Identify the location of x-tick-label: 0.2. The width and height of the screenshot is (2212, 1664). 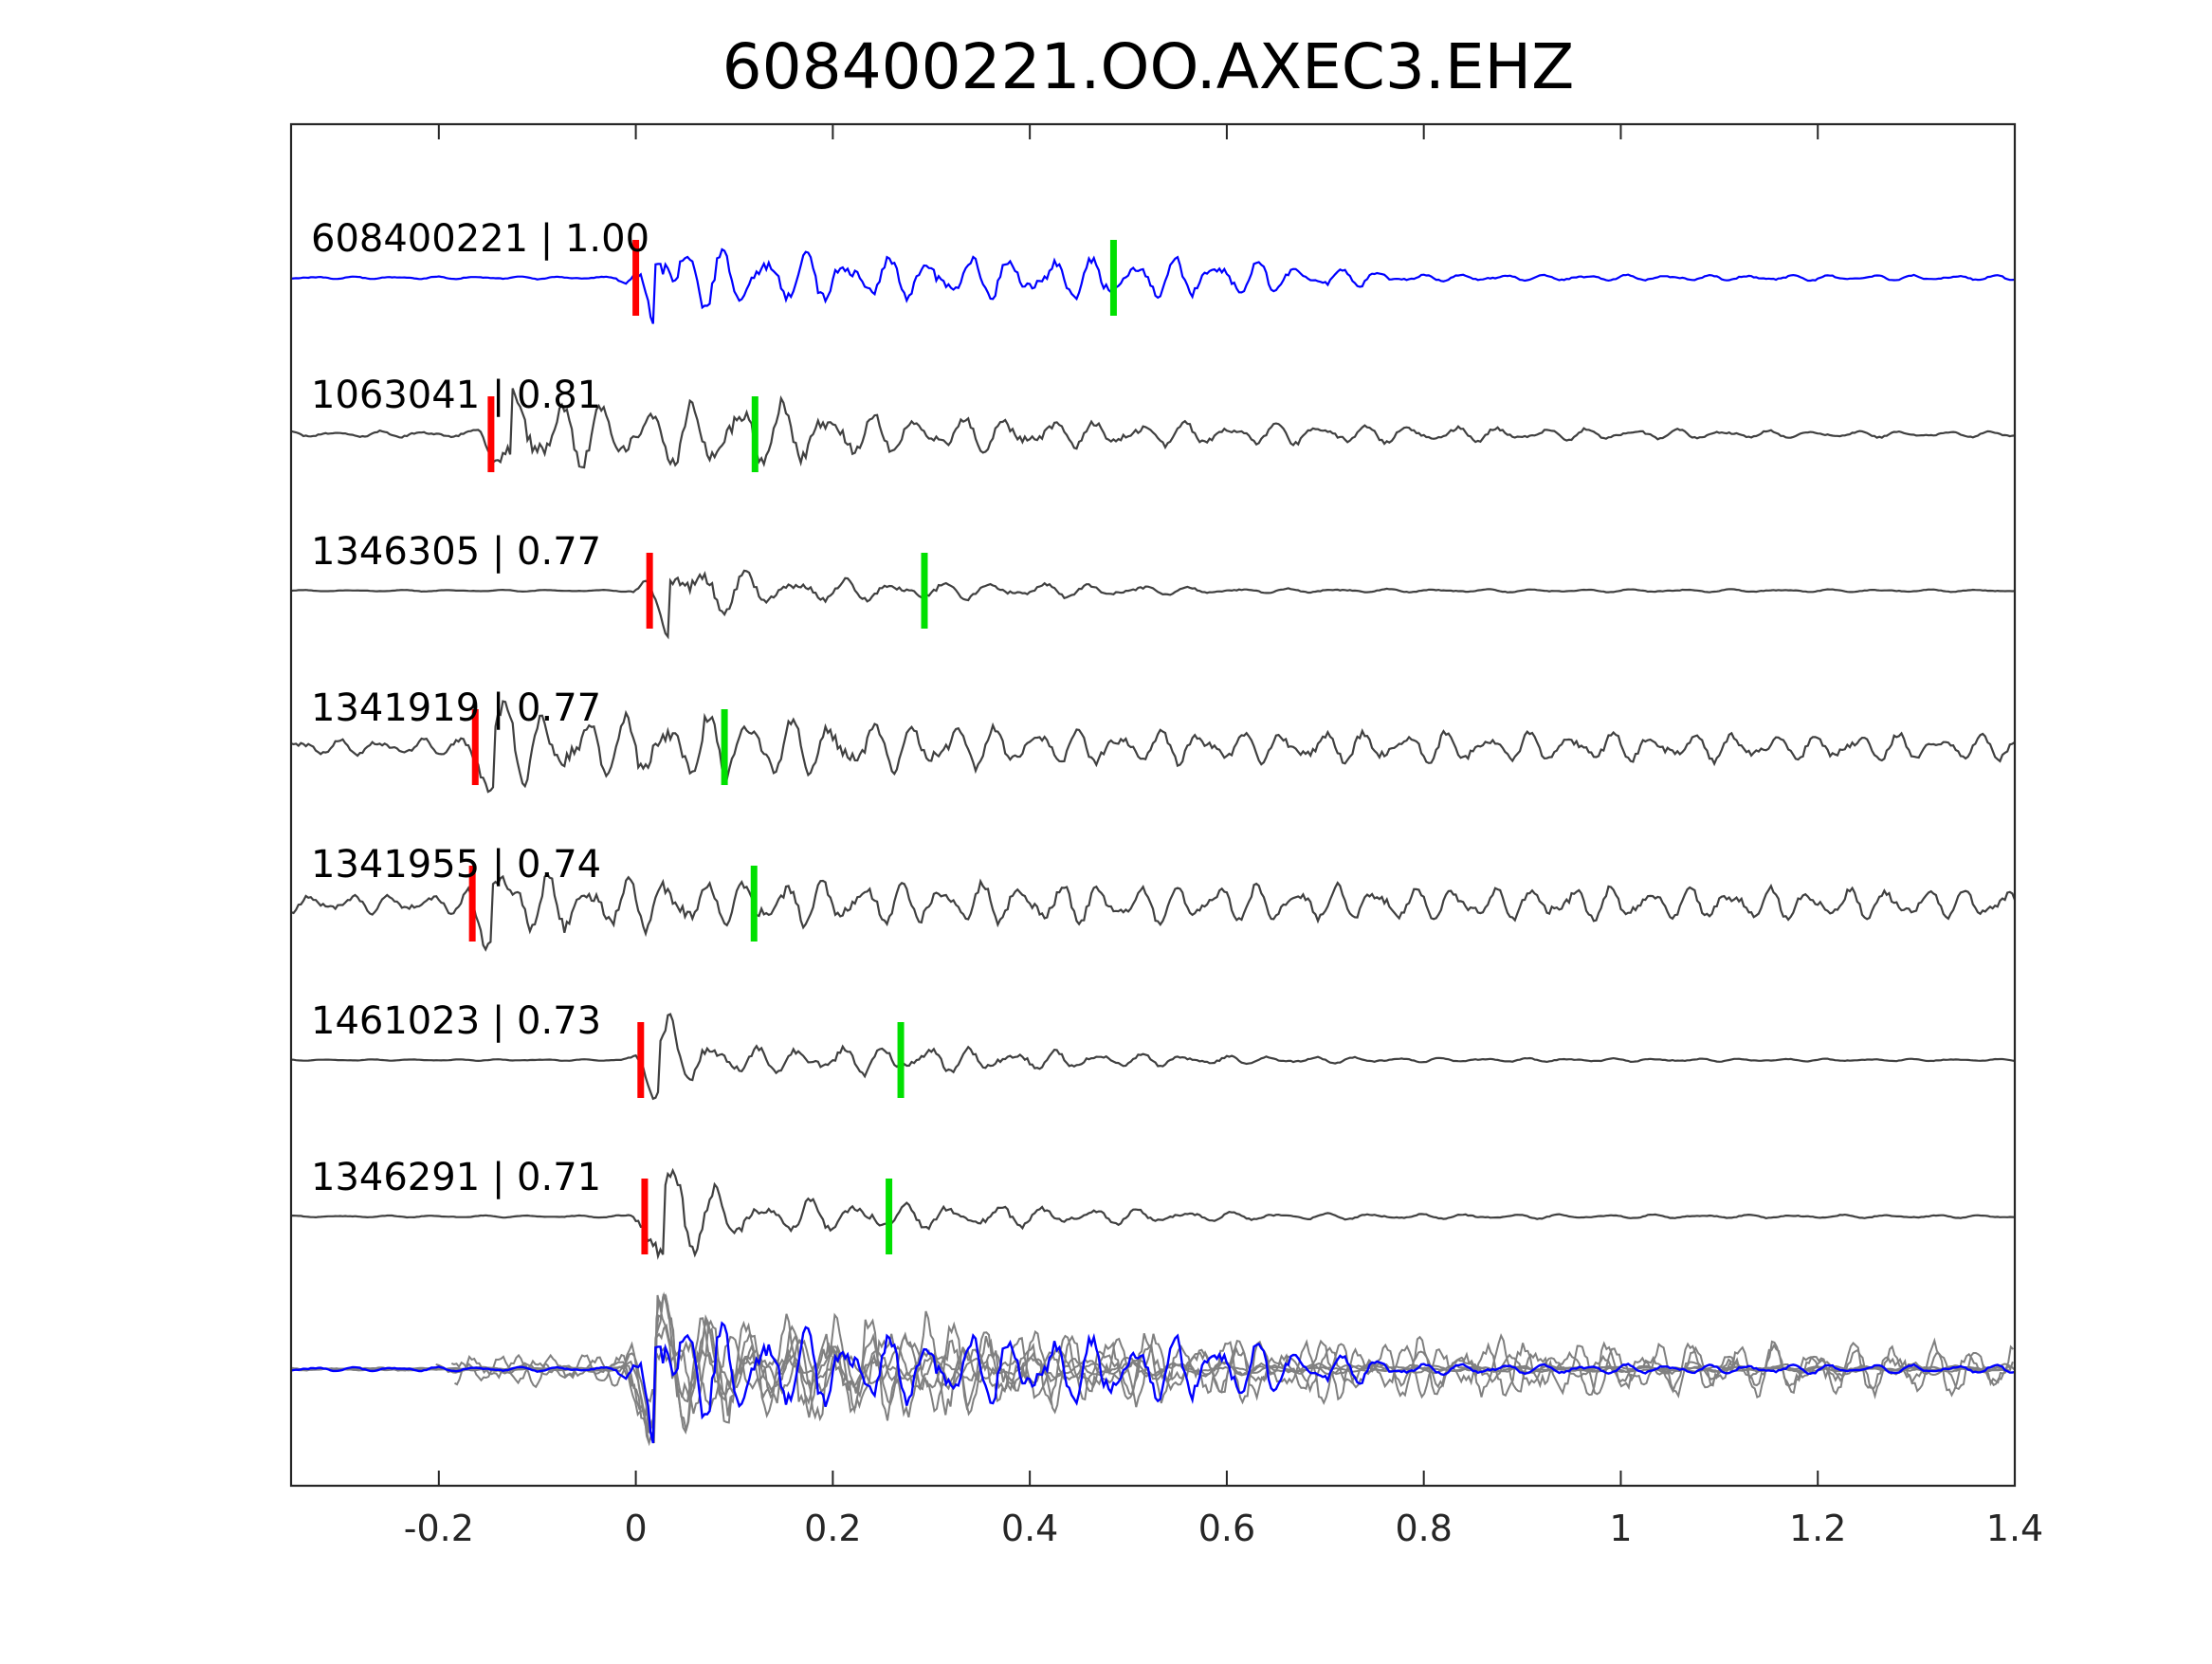
(832, 1528).